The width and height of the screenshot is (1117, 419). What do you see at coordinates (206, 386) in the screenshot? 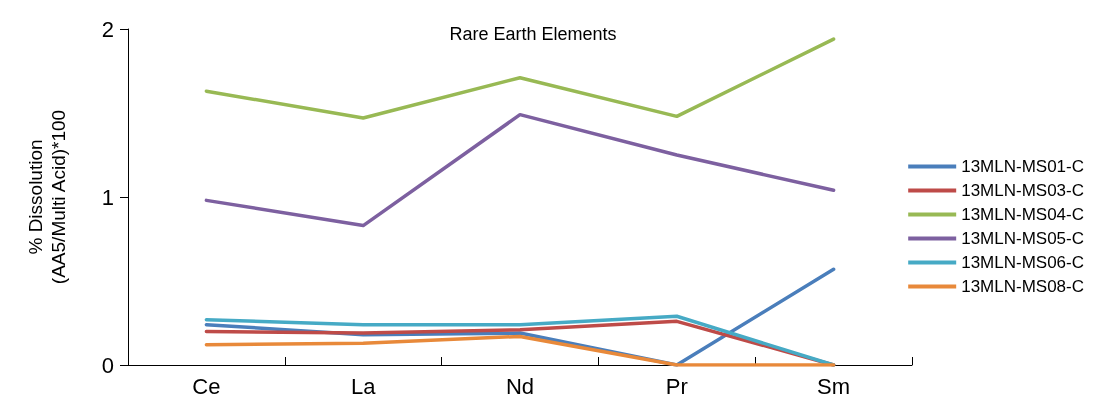
I see `x-tick-label: Ce` at bounding box center [206, 386].